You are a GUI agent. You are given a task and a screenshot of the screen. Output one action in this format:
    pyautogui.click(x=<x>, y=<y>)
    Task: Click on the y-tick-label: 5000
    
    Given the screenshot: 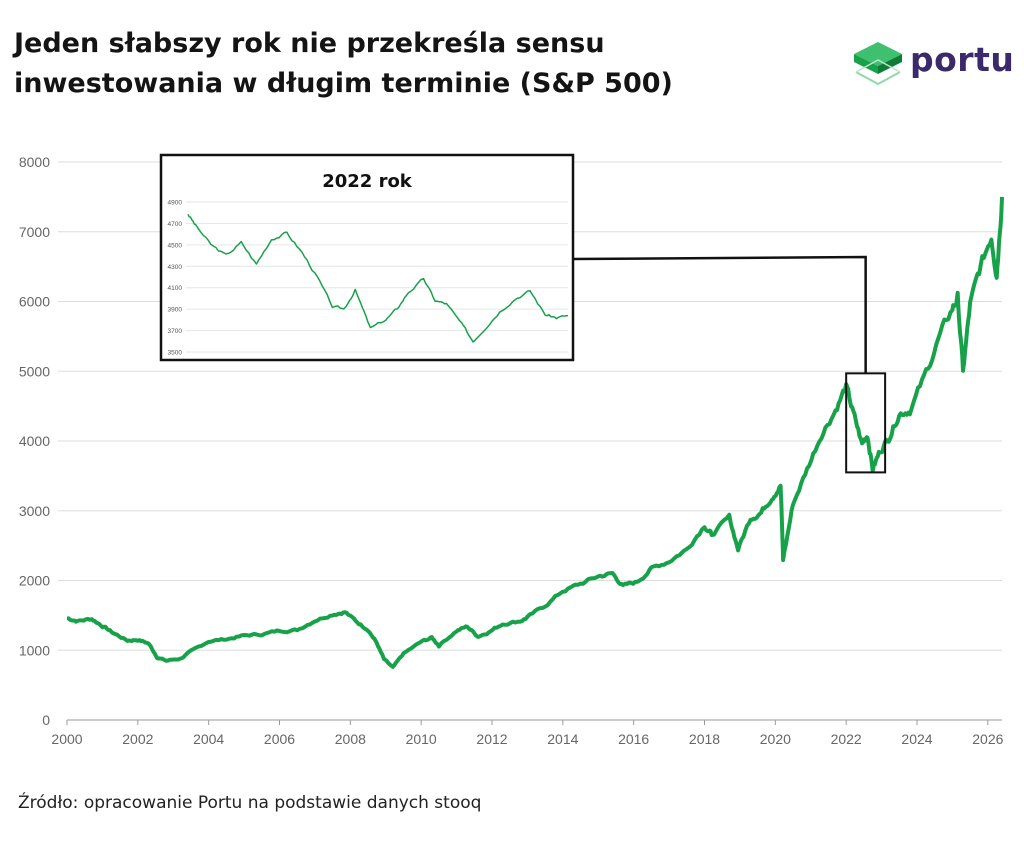 What is the action you would take?
    pyautogui.click(x=34, y=371)
    